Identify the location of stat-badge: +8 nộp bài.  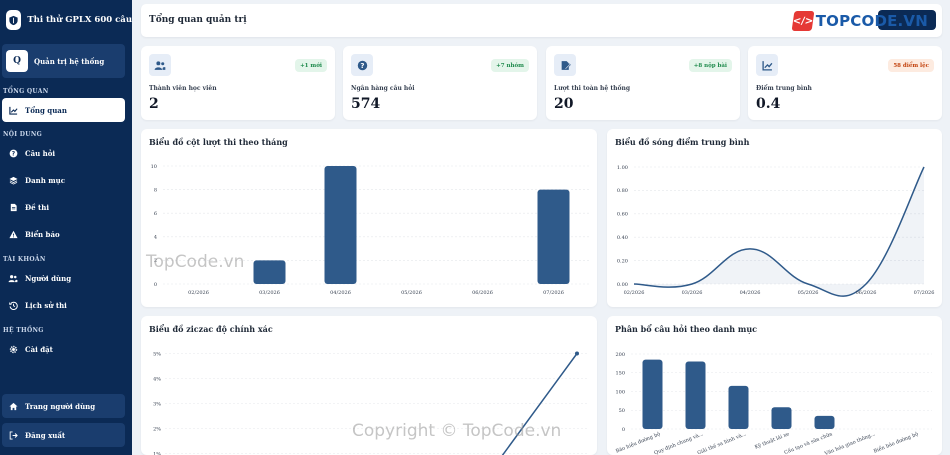
(710, 65).